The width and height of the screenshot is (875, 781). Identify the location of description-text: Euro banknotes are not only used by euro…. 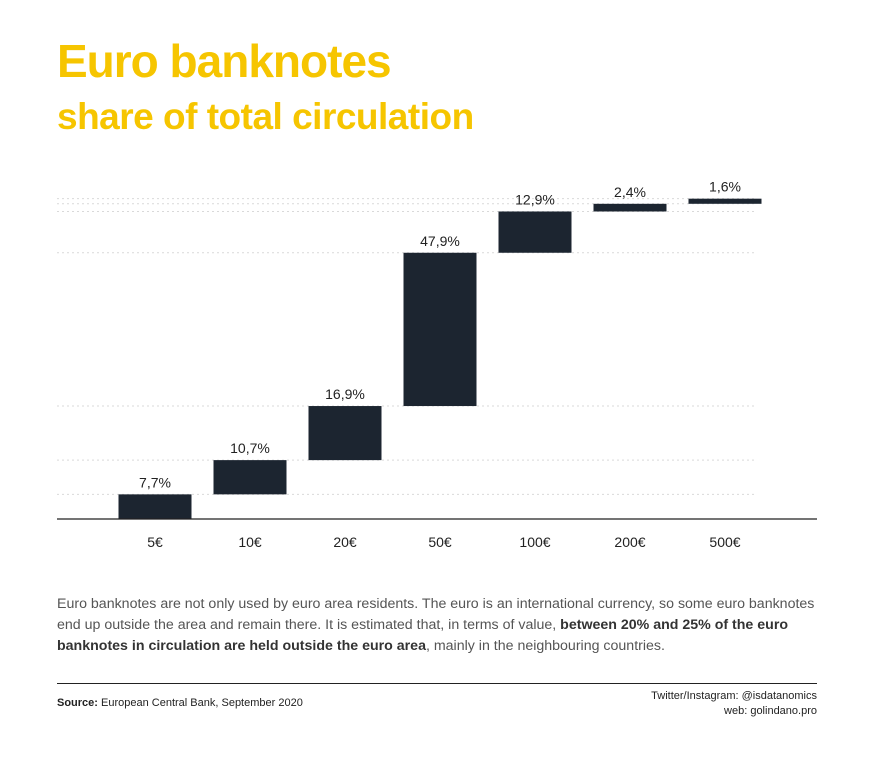
(437, 625).